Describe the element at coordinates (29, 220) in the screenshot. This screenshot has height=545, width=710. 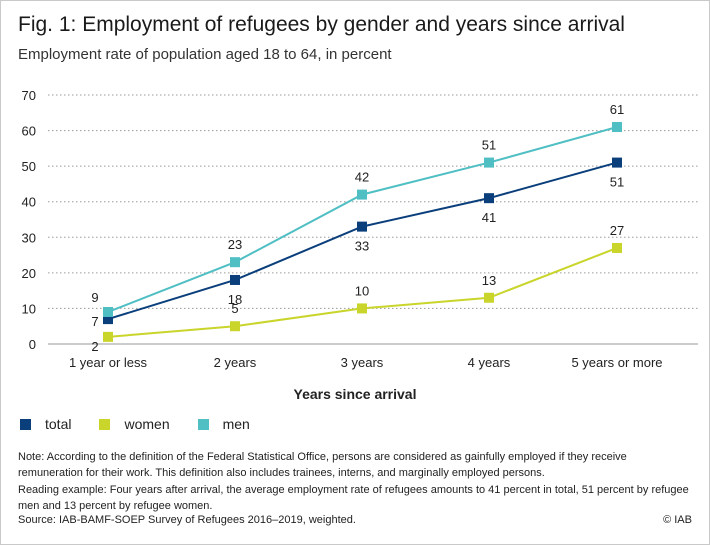
I see `y-axis-ticks: 0 10 20 30 40 50 60 70` at that location.